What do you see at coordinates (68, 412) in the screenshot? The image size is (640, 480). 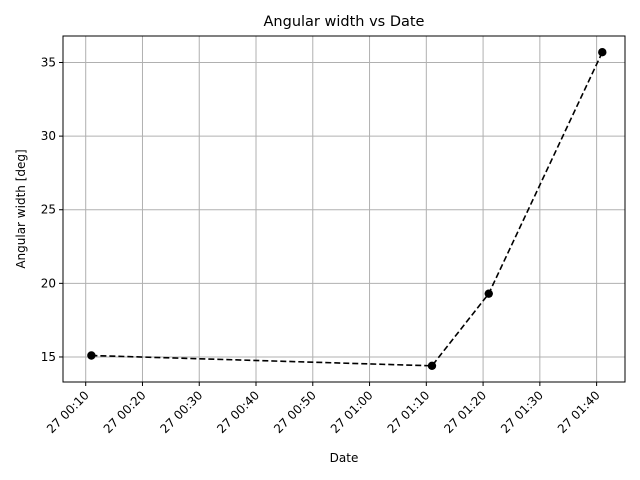 I see `x-tick-label: 27 00:10` at bounding box center [68, 412].